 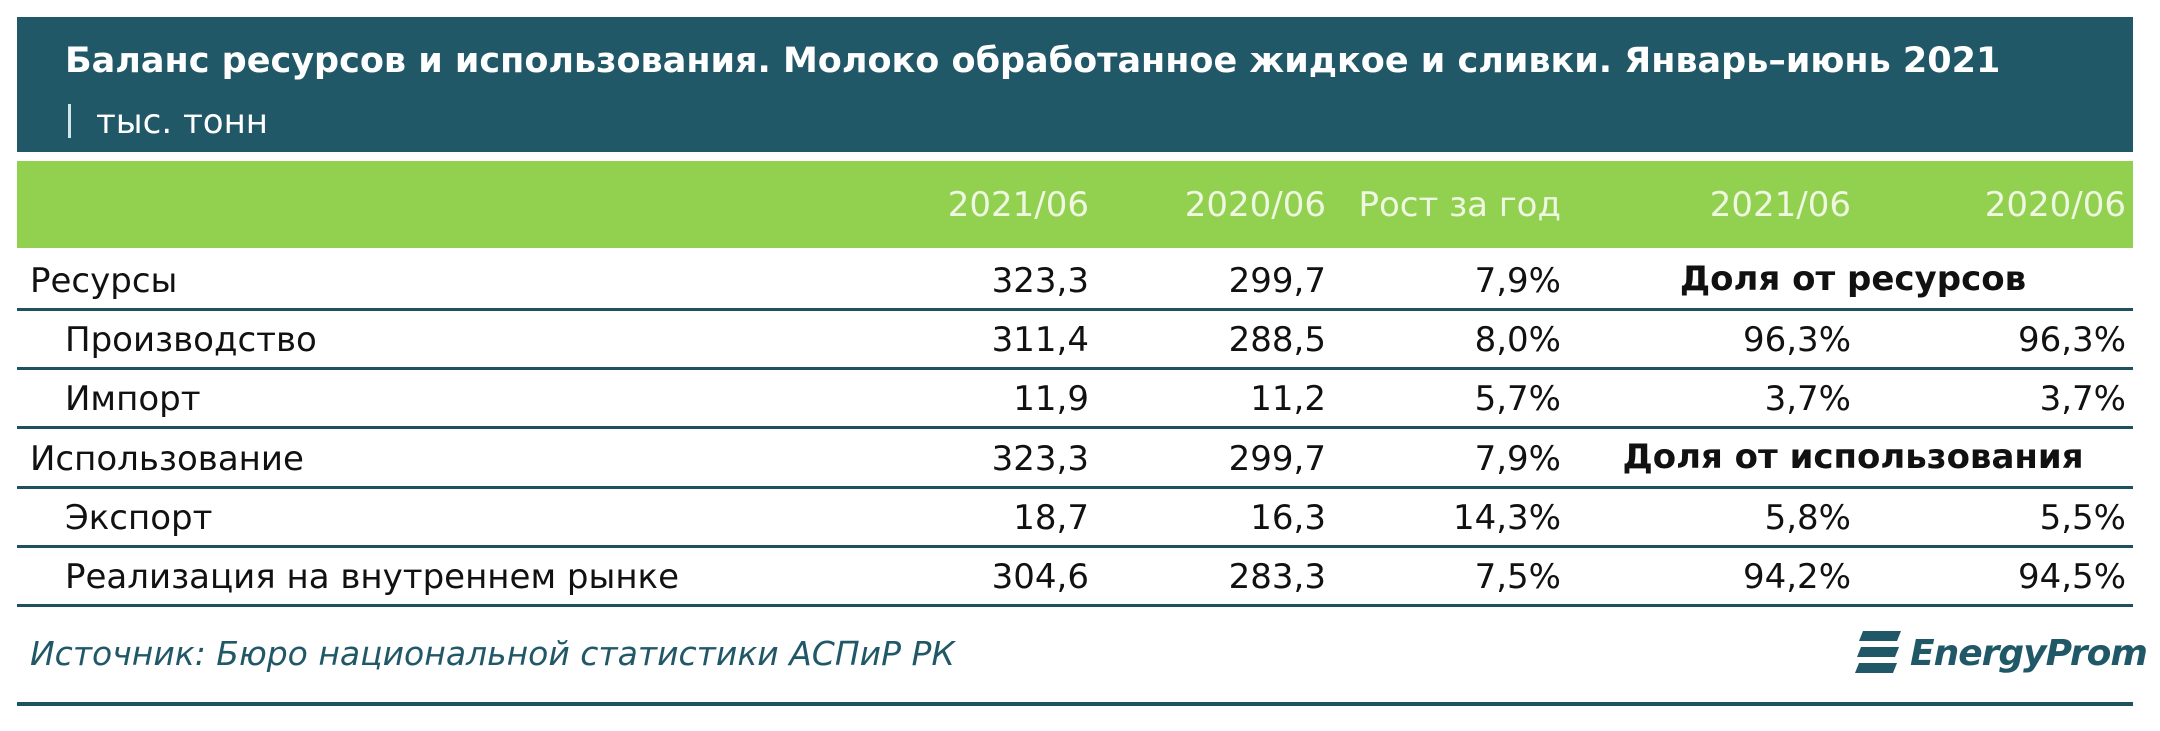 What do you see at coordinates (1288, 517) in the screenshot?
I see `cell: 16,3` at bounding box center [1288, 517].